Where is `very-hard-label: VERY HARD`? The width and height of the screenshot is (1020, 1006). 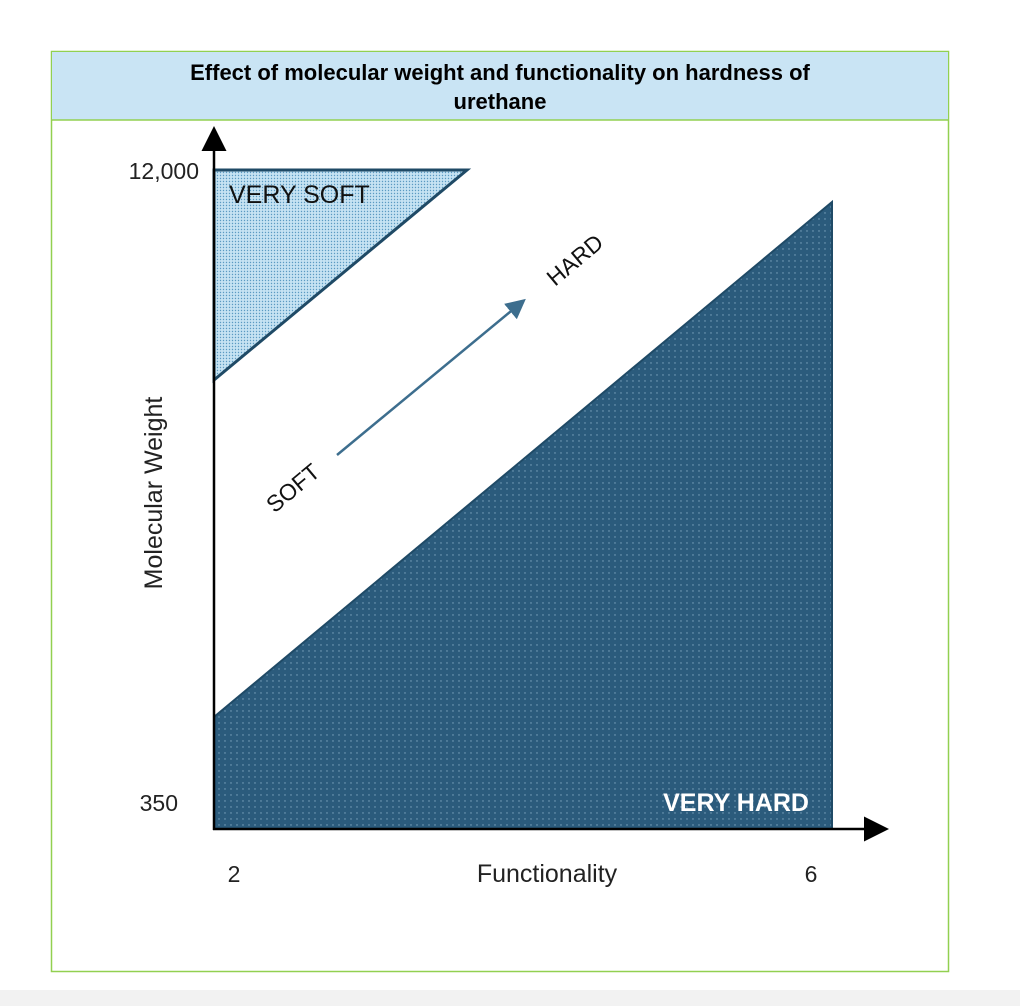 very-hard-label: VERY HARD is located at coordinates (736, 803).